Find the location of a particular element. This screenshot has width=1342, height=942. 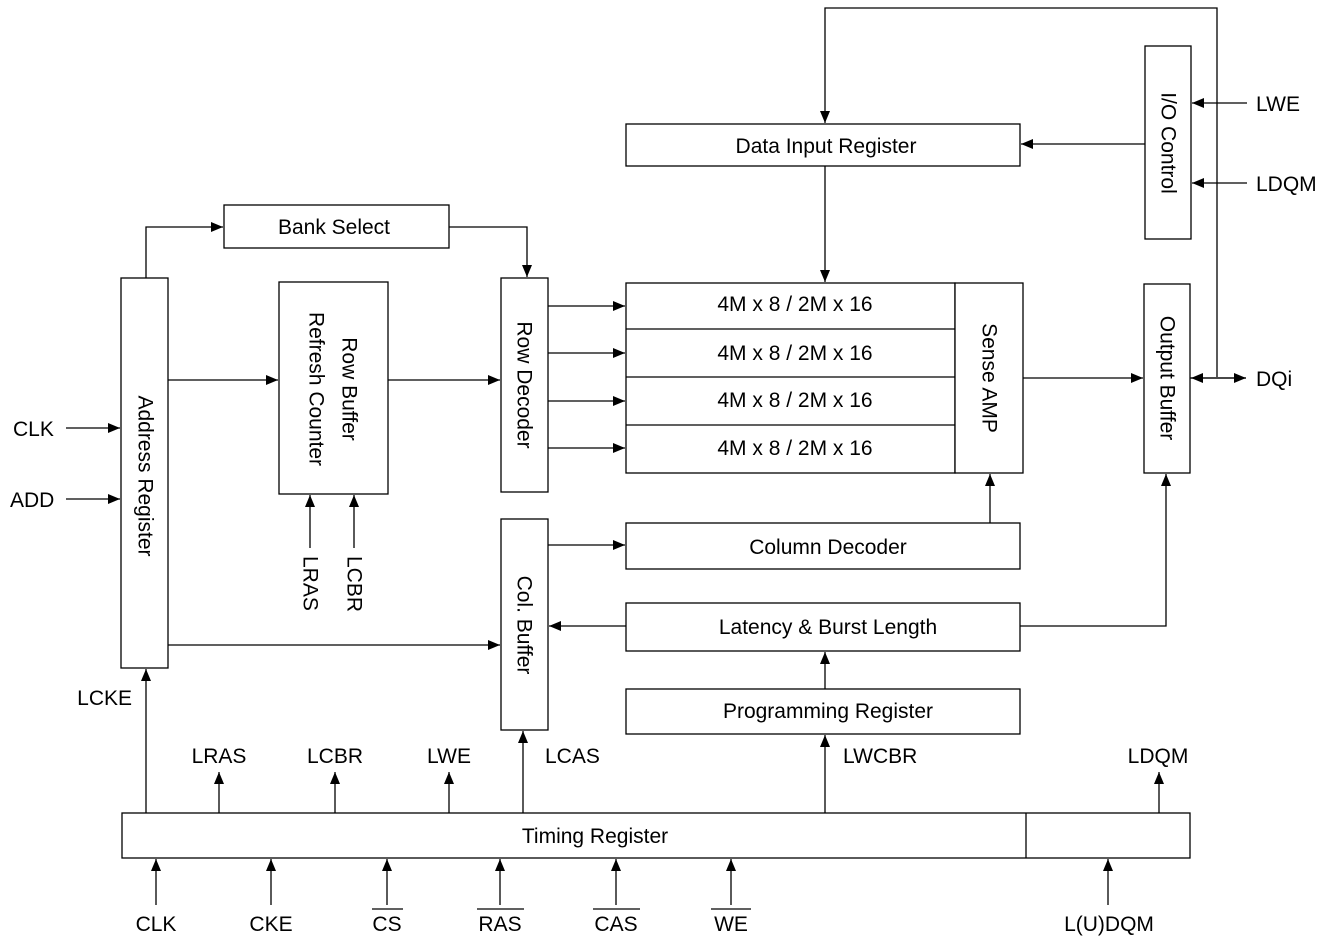

signal-ldqm-io: LDQM is located at coordinates (1286, 184).